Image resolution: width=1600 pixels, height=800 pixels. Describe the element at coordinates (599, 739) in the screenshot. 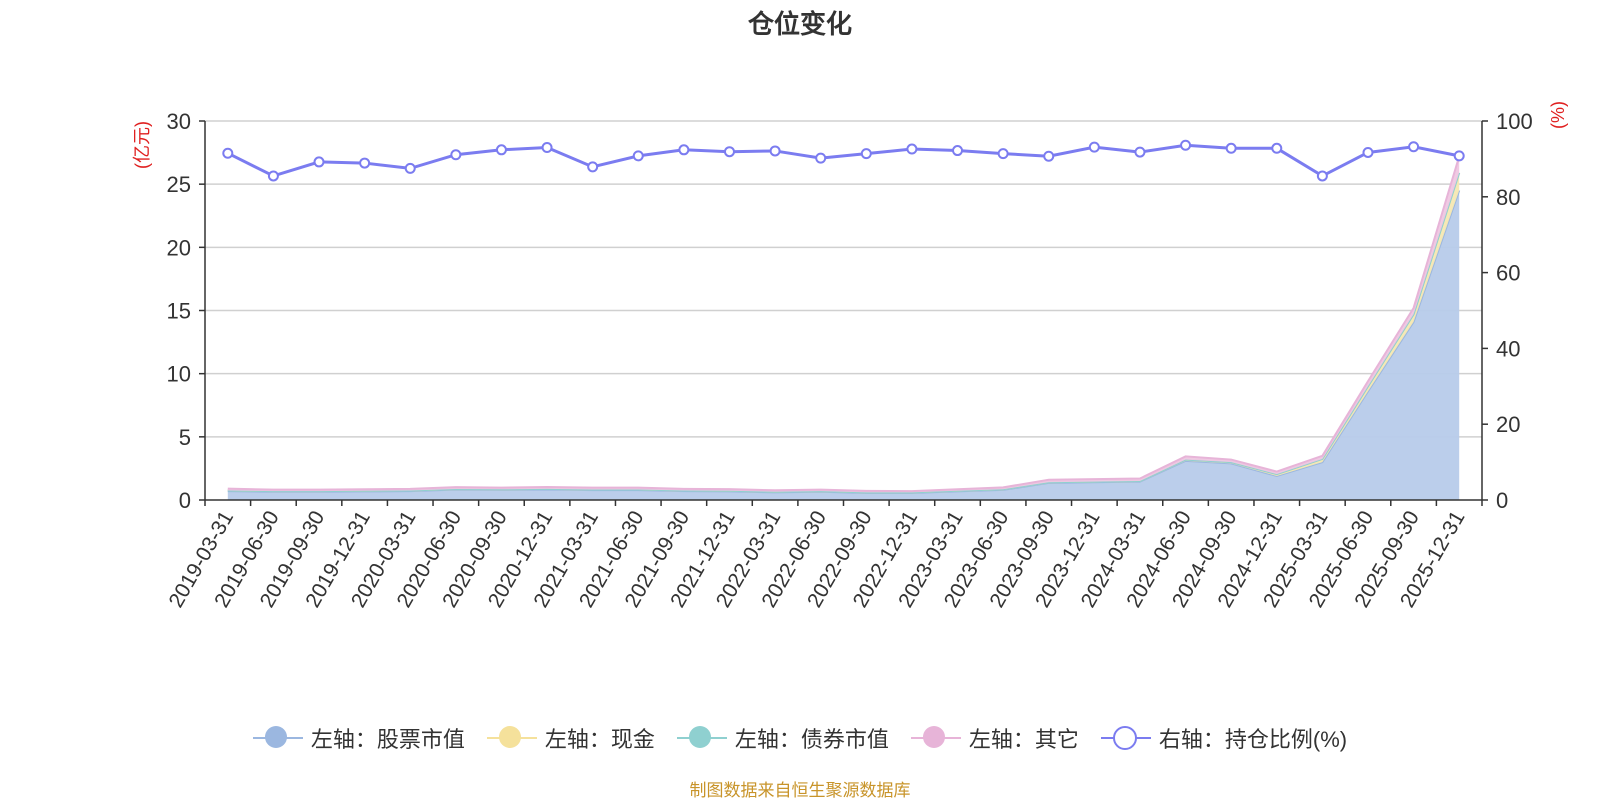

I see `legend-label: 左轴：现金` at that location.